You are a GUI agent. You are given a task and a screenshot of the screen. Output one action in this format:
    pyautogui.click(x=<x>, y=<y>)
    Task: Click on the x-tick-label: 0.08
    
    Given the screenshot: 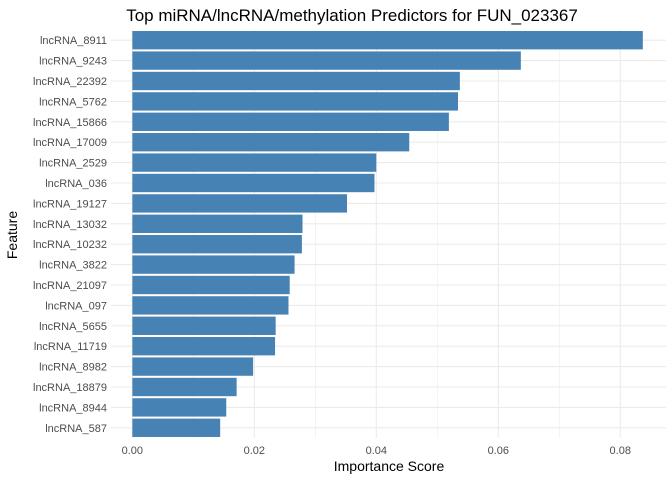 What is the action you would take?
    pyautogui.click(x=620, y=451)
    